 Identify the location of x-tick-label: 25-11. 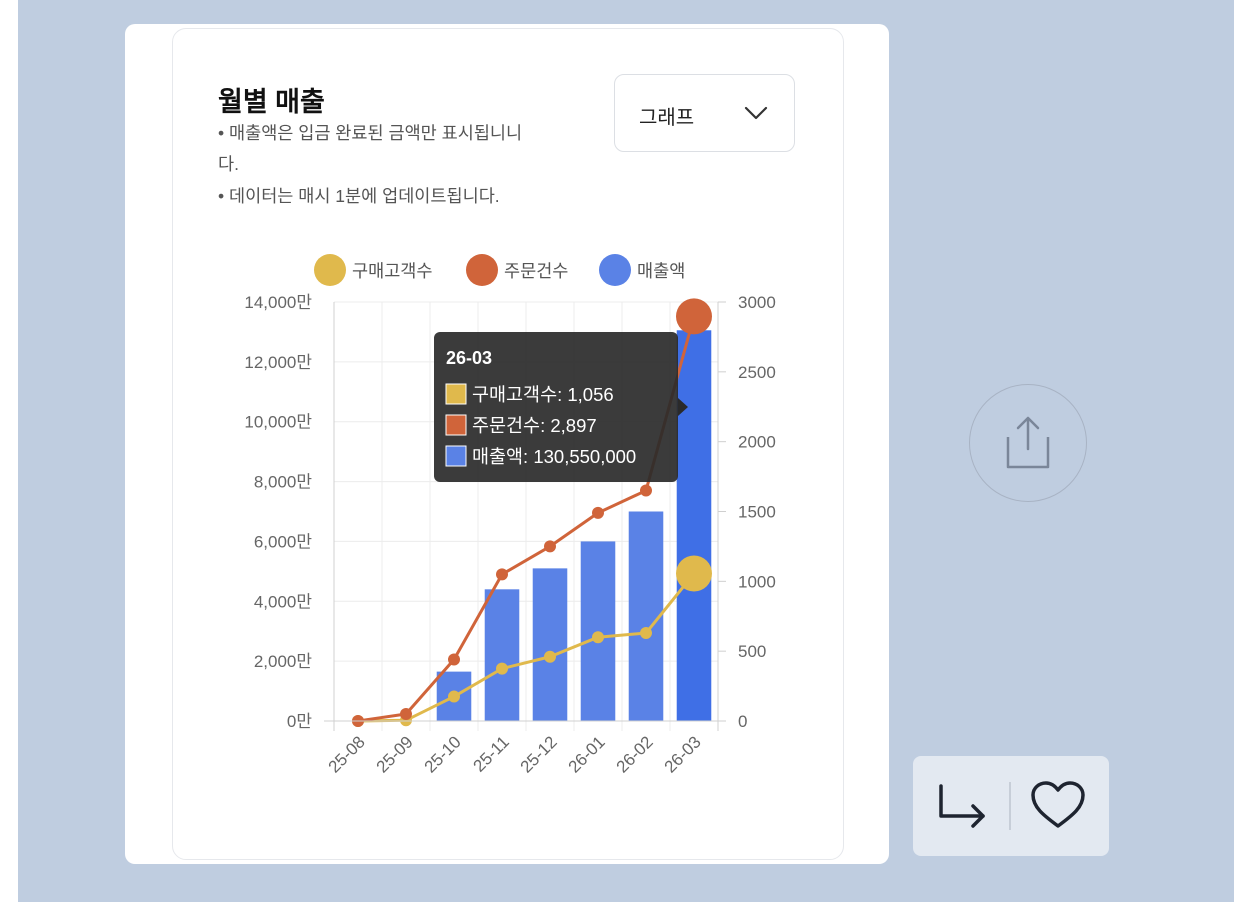
(491, 753).